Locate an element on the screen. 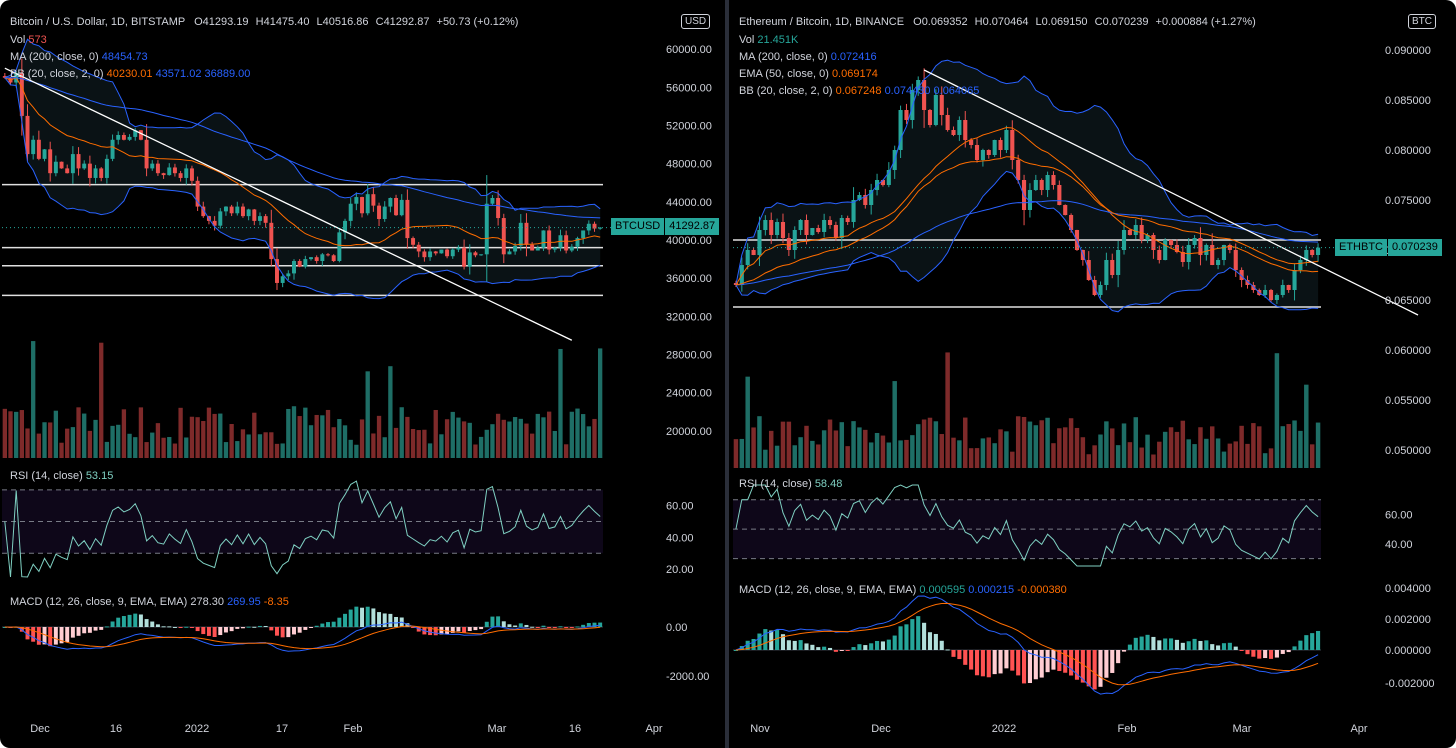 The height and width of the screenshot is (748, 1456). macd-axis-tick: 0.002000 is located at coordinates (1408, 620).